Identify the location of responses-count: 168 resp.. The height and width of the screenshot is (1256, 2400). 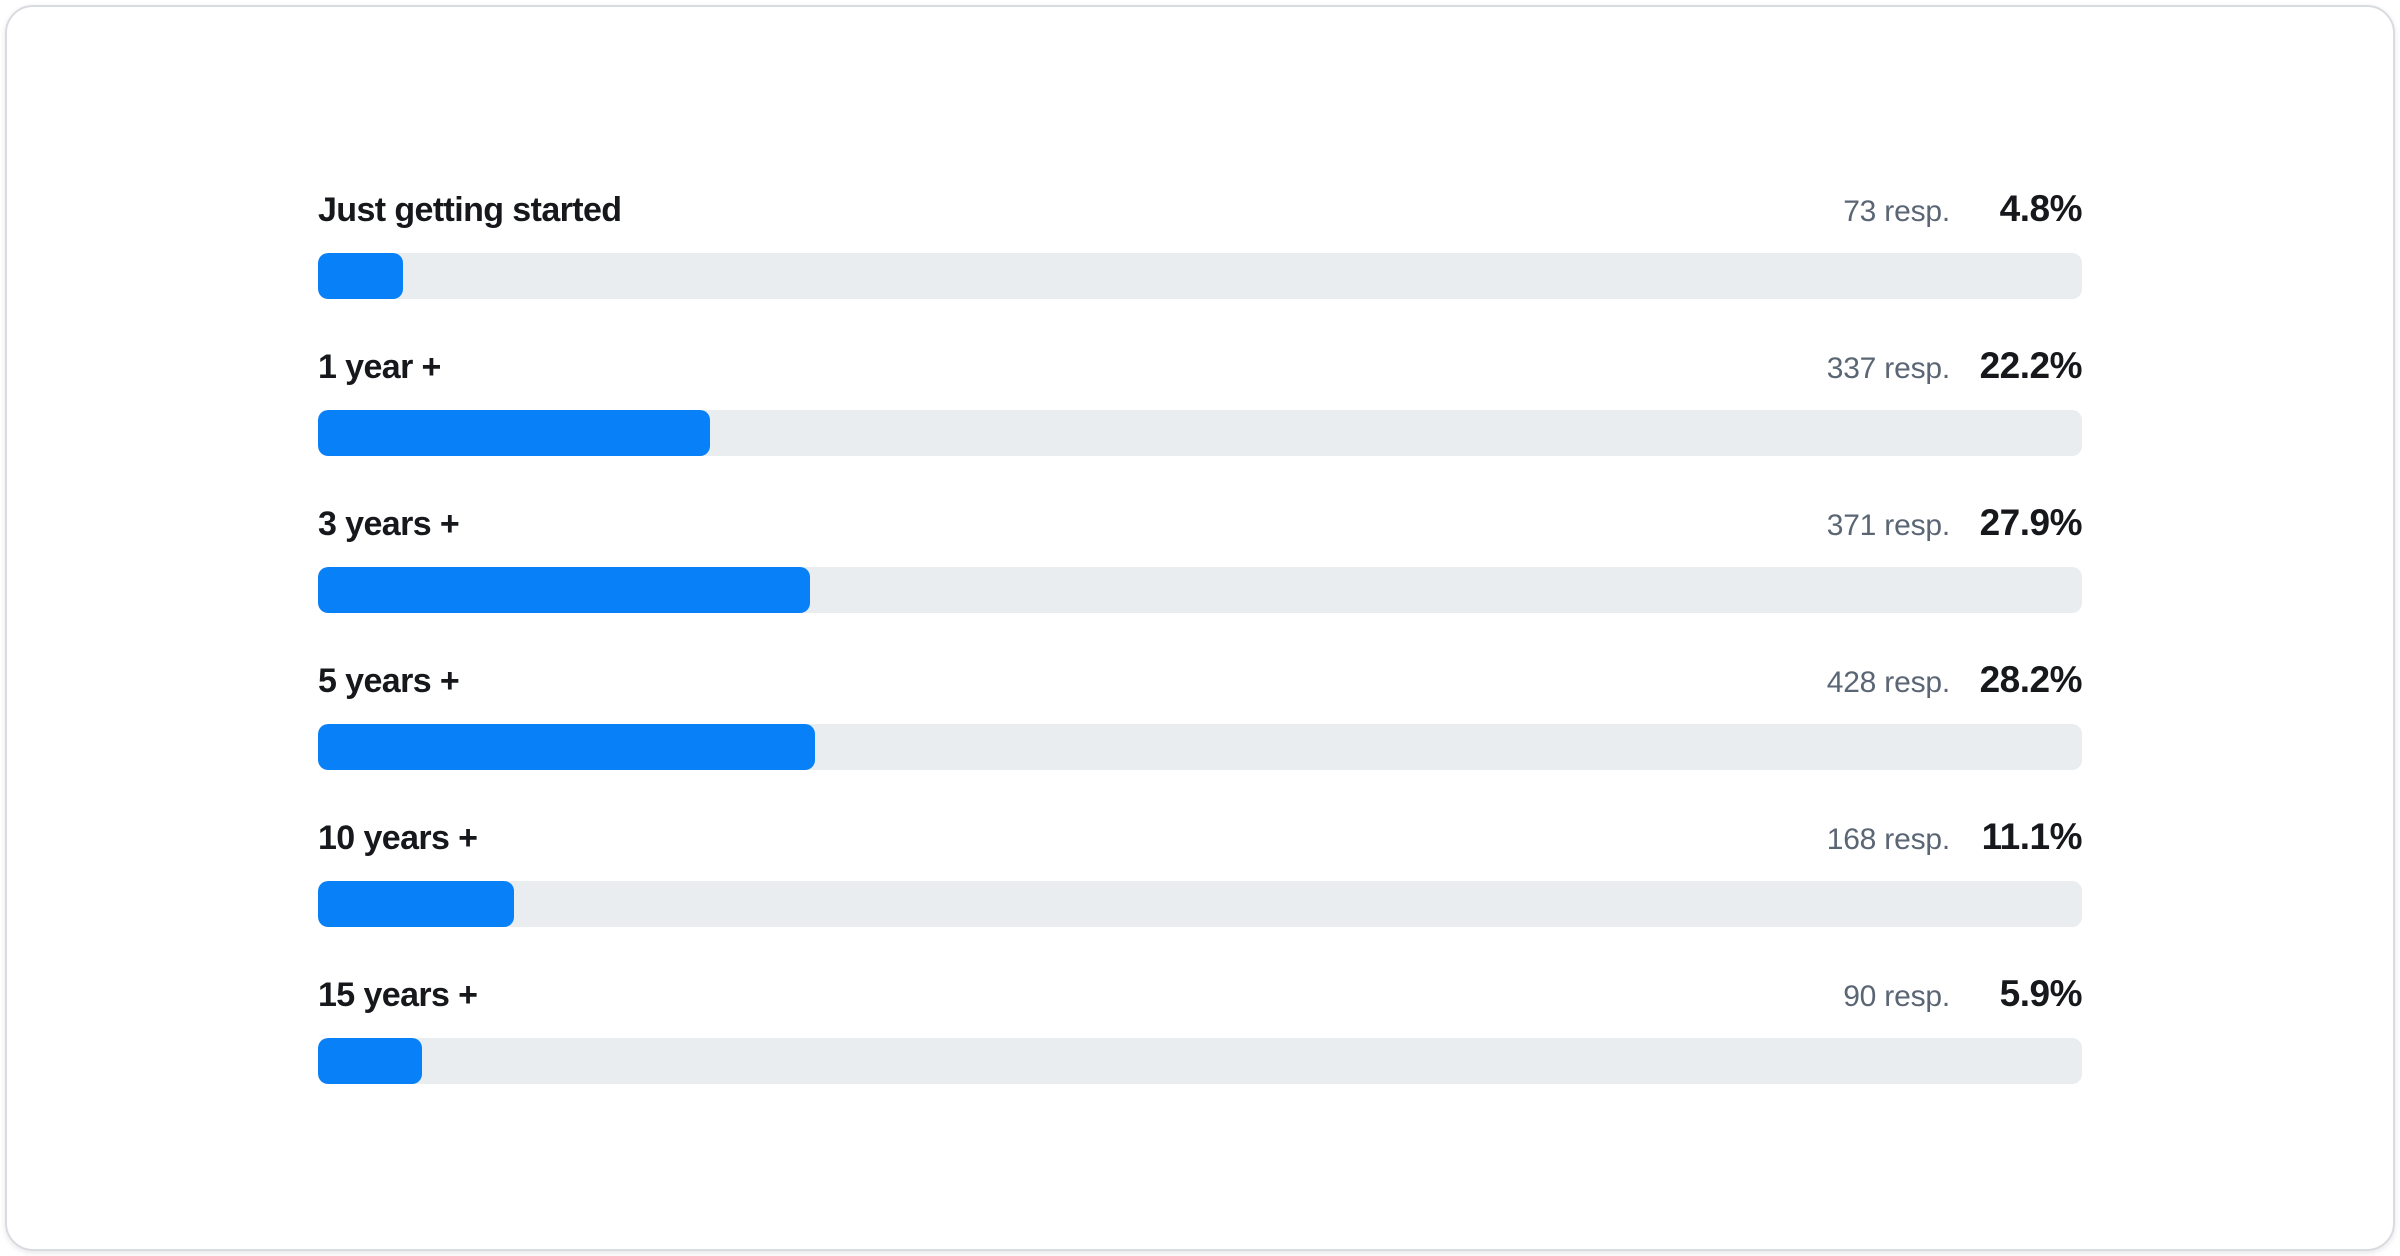
(1888, 839).